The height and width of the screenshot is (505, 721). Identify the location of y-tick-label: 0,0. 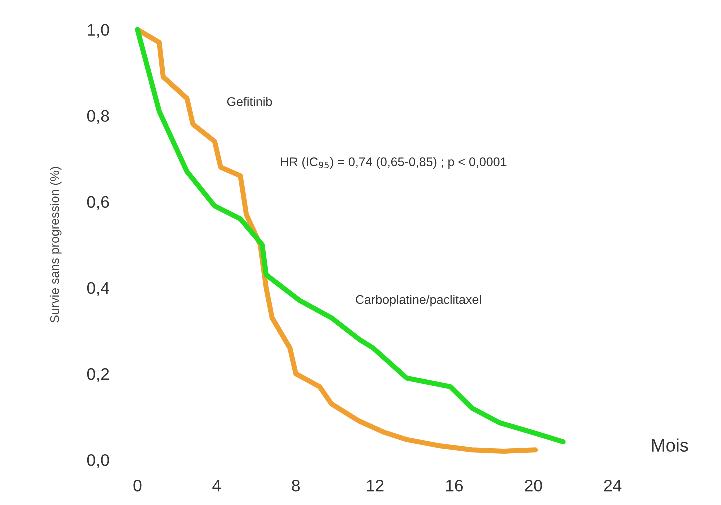
(98, 461).